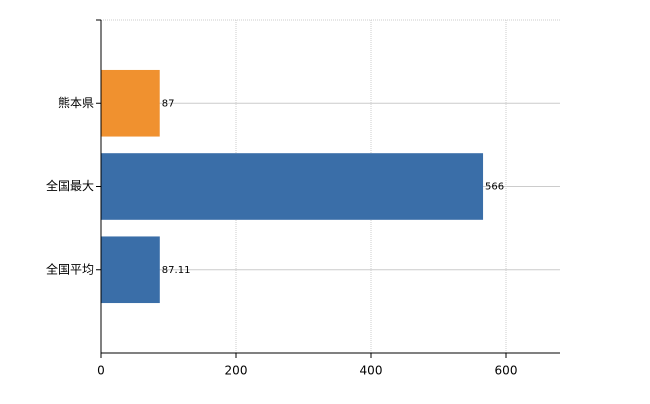  What do you see at coordinates (371, 371) in the screenshot?
I see `x-tick-label: 400` at bounding box center [371, 371].